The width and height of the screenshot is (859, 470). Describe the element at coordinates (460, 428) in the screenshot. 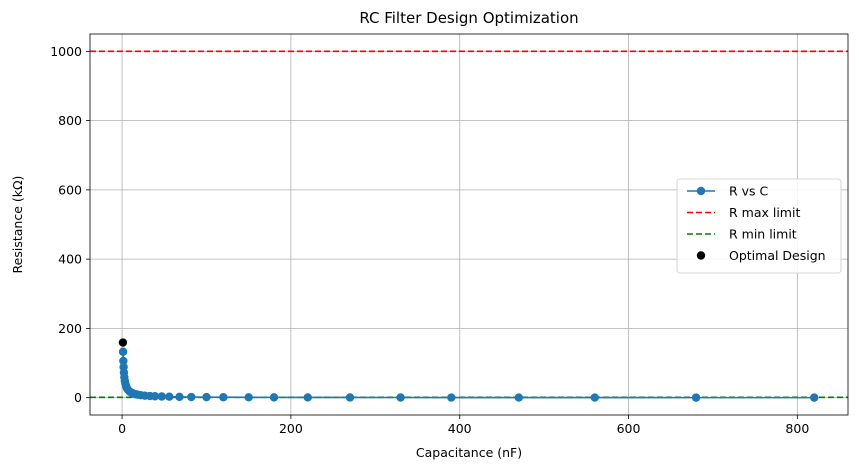

I see `x-tick-label: 400` at that location.